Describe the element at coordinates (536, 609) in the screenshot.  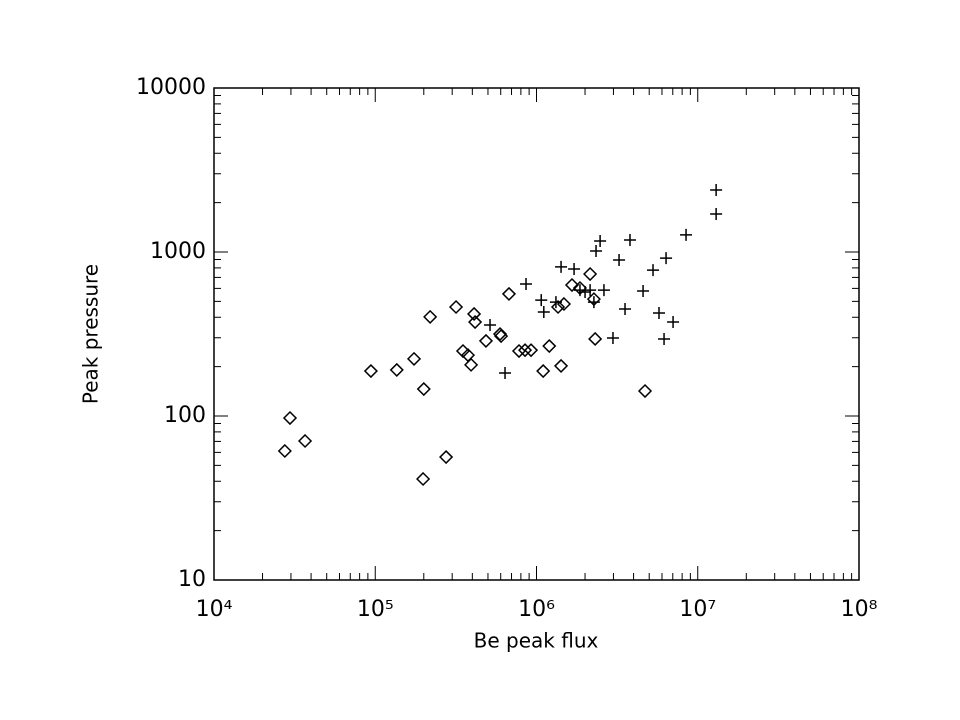
I see `x-tick-label: 10⁶` at that location.